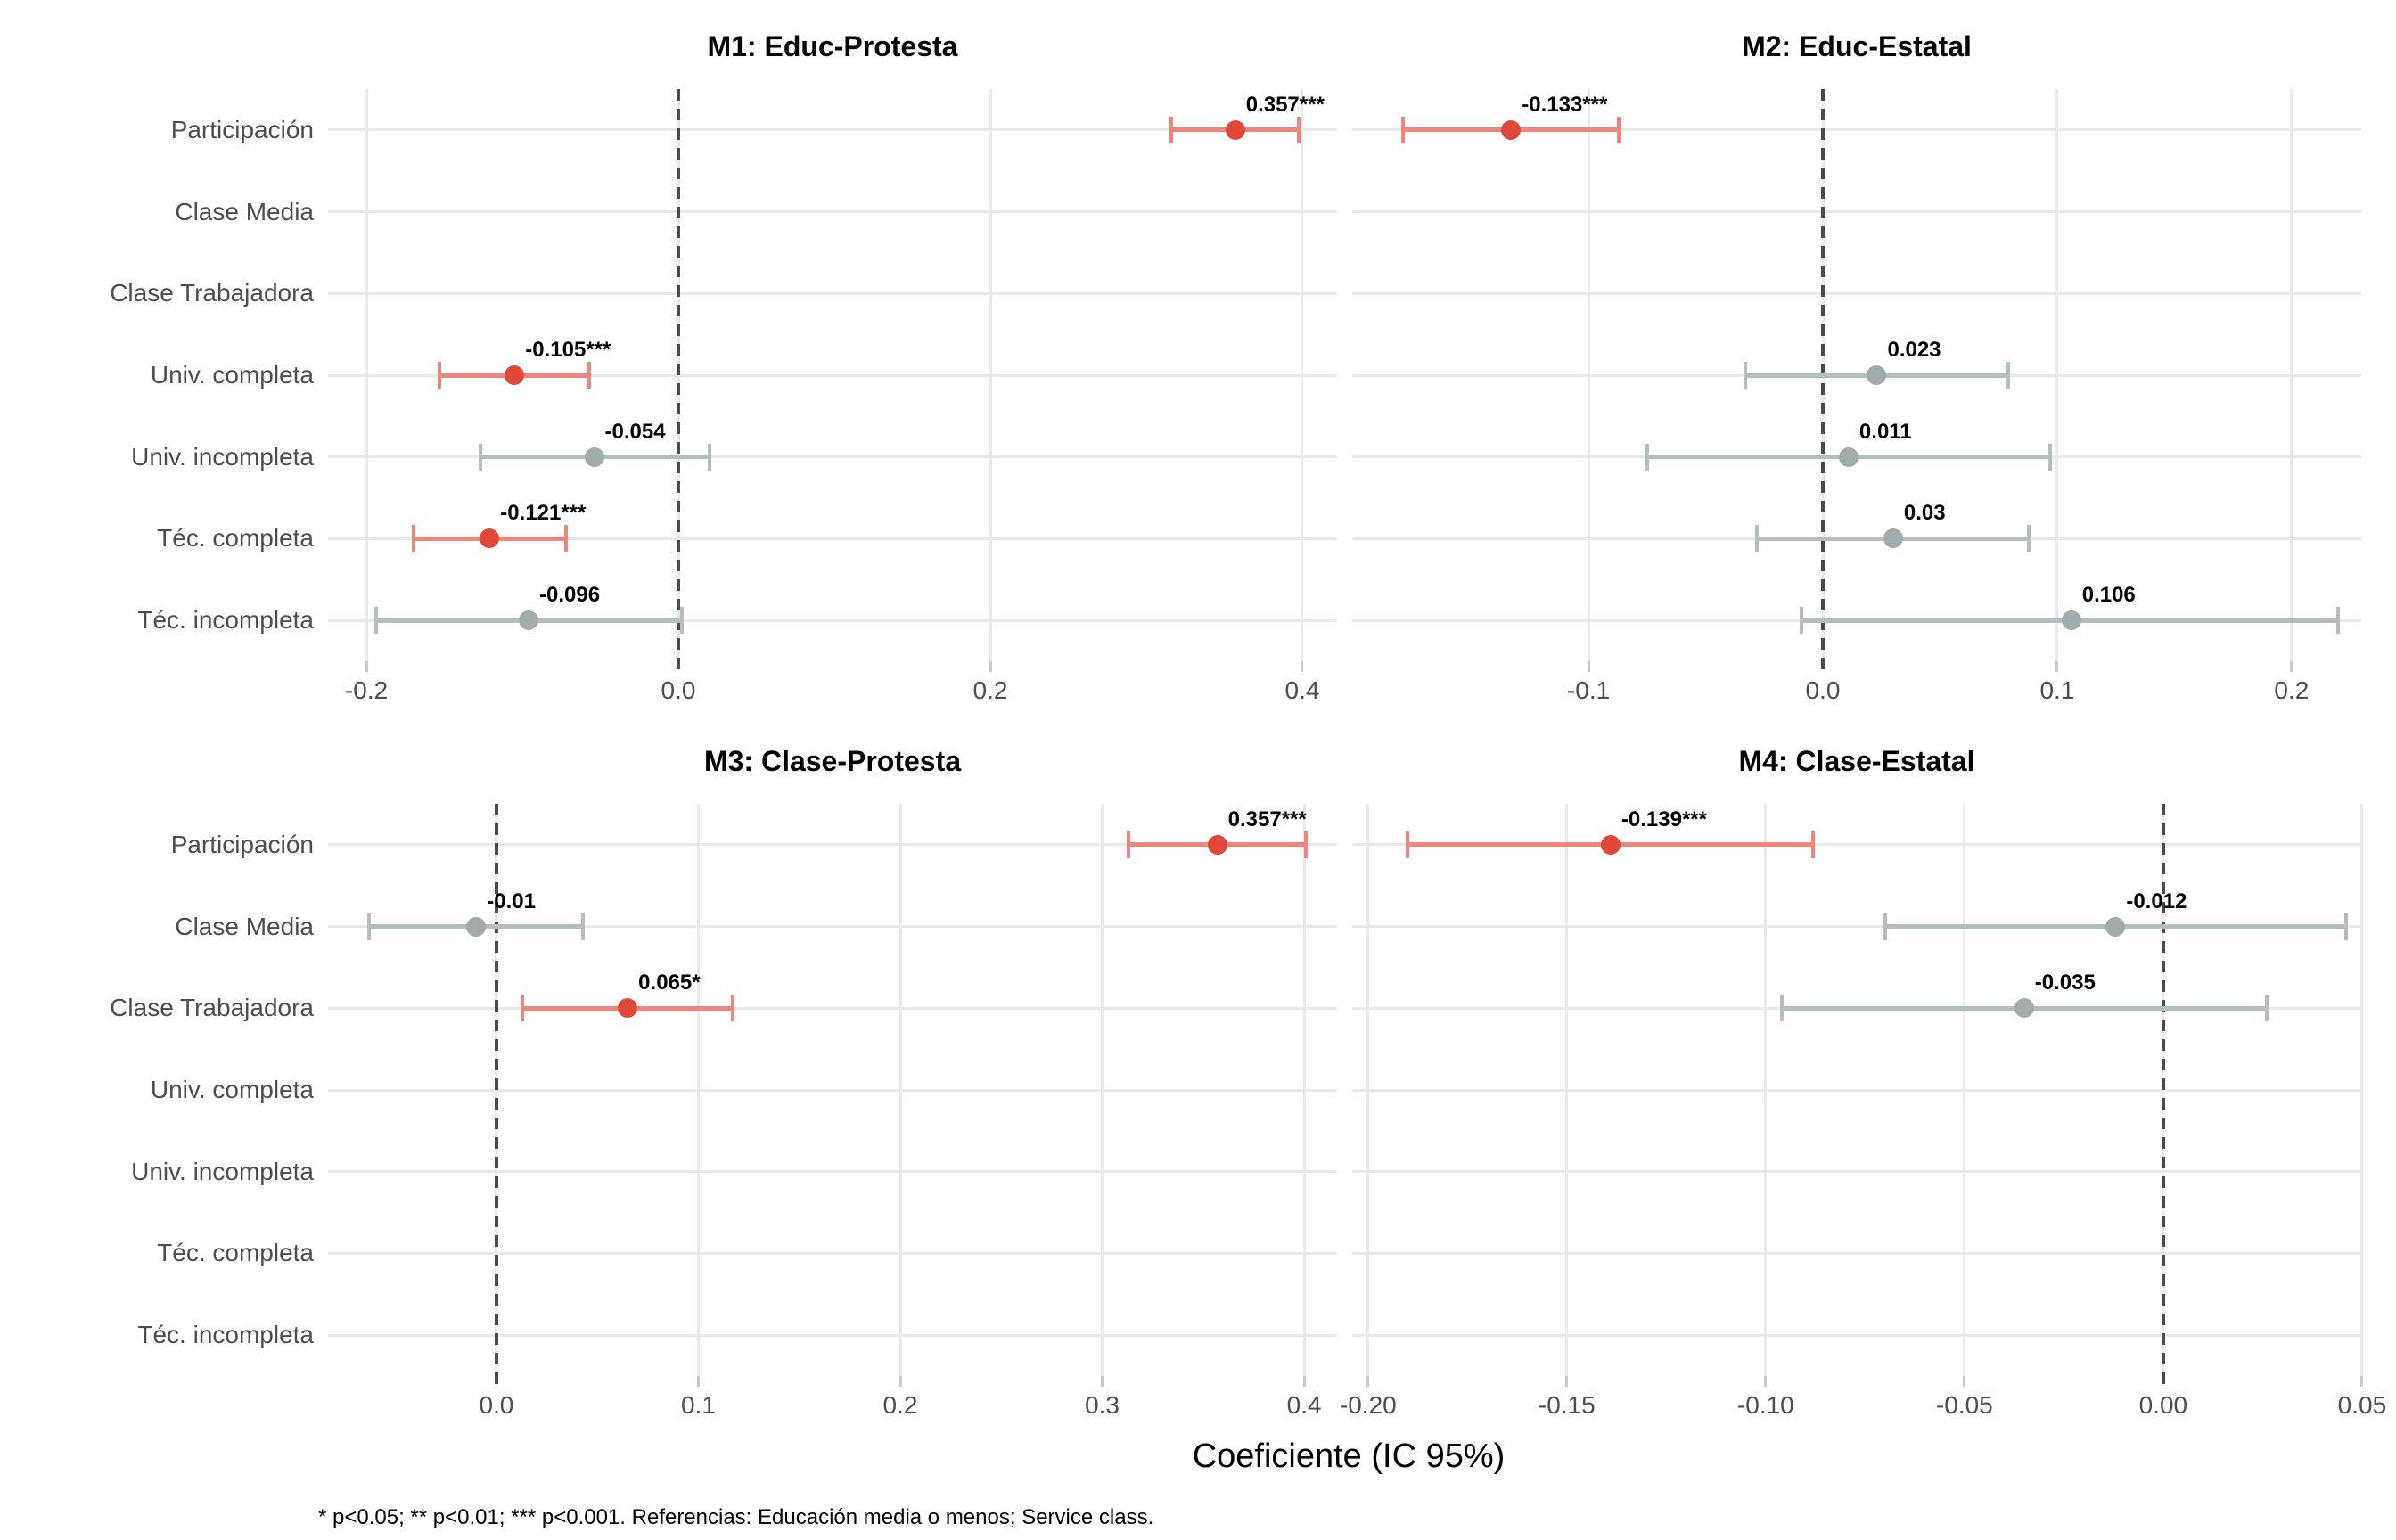 Image resolution: width=2396 pixels, height=1540 pixels. I want to click on coefficient-value-label: 0.106, so click(2108, 595).